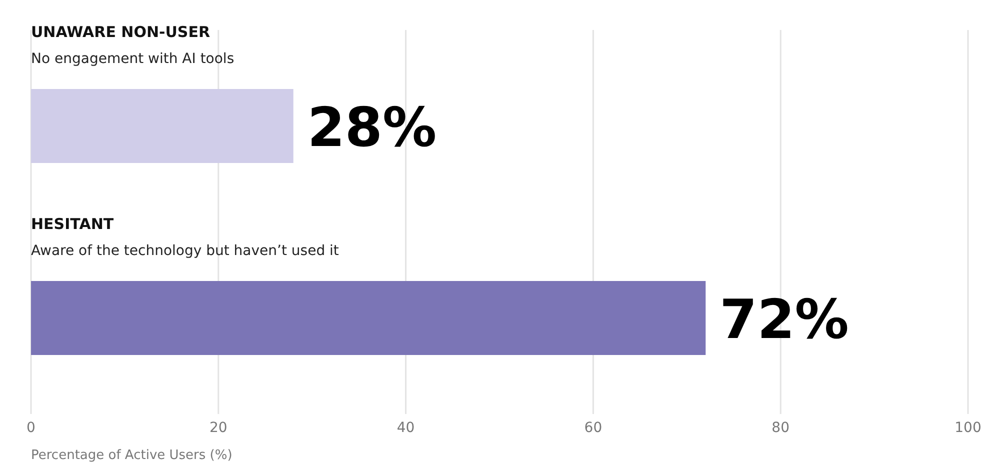 The image size is (986, 463). I want to click on data-label: 28%, so click(372, 127).